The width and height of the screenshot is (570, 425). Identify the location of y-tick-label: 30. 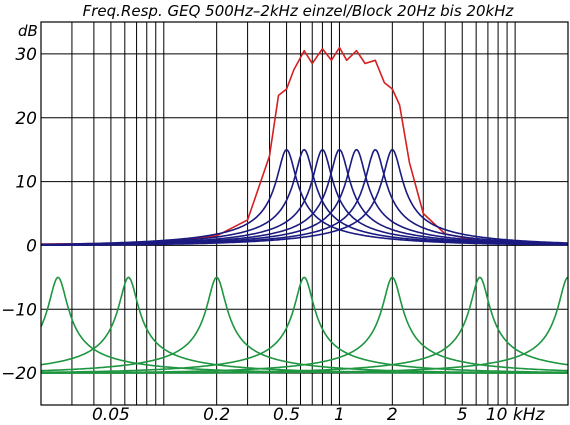
(26, 55).